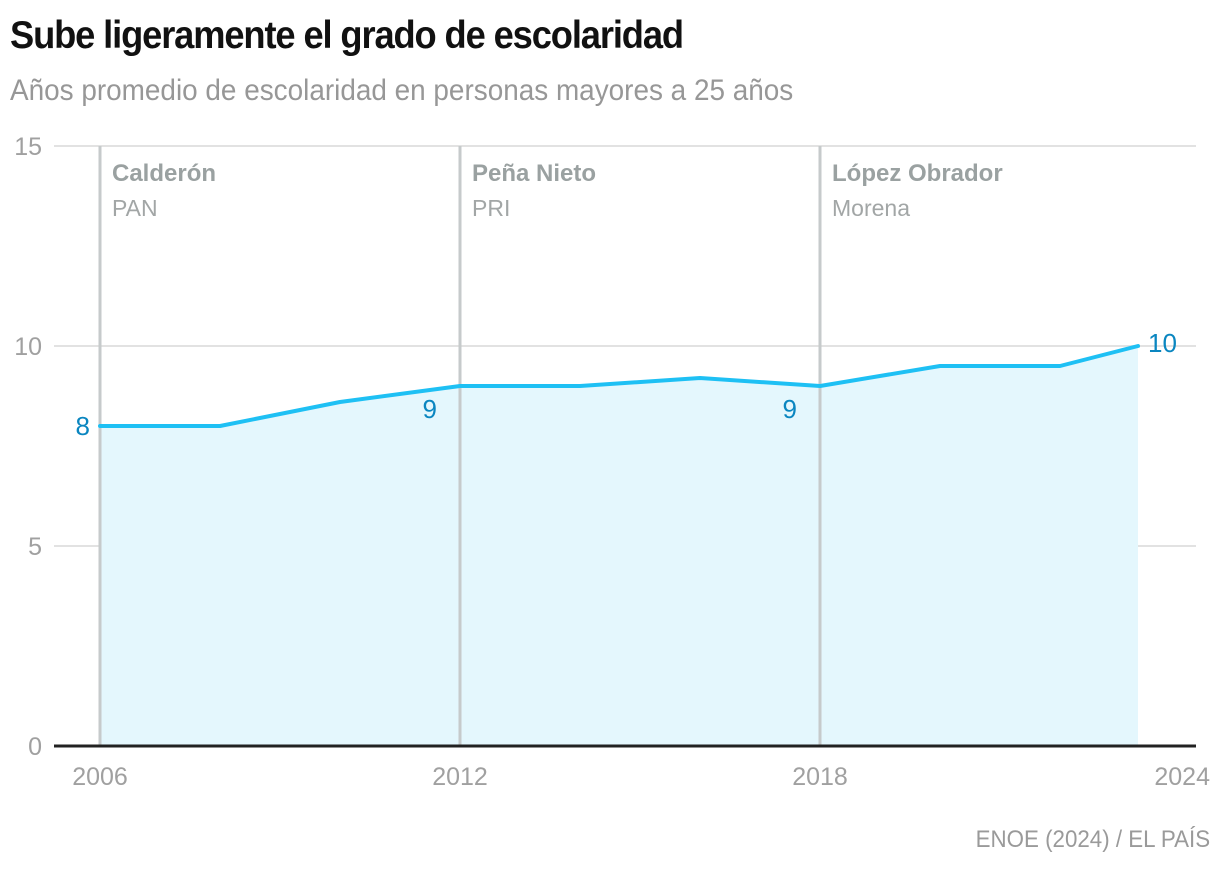 The image size is (1220, 872). What do you see at coordinates (1162, 343) in the screenshot?
I see `data-label: 10` at bounding box center [1162, 343].